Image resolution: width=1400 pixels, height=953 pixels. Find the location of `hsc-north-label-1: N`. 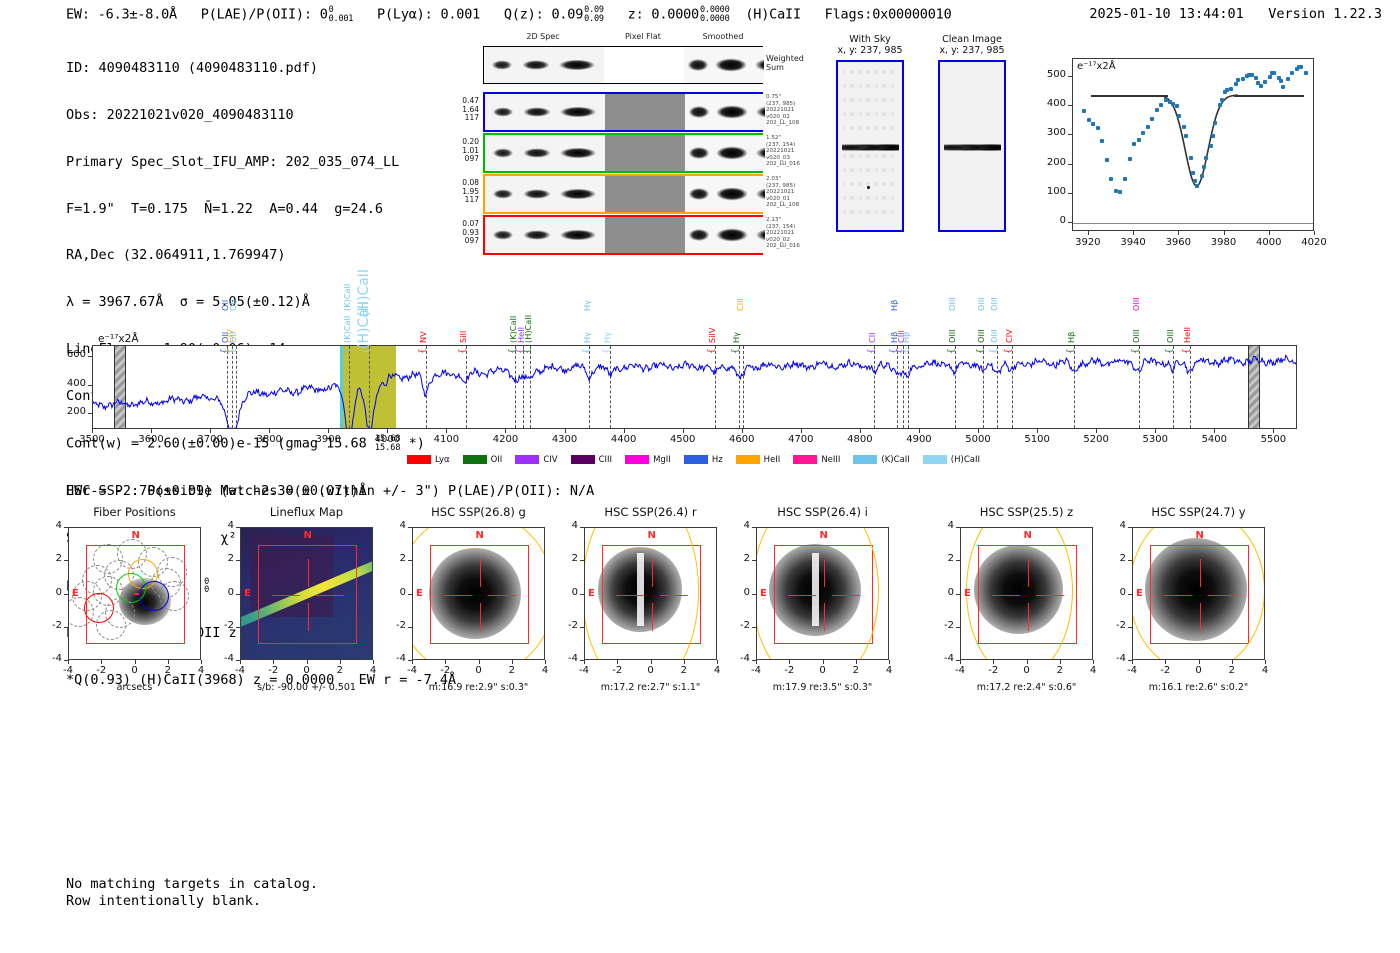

hsc-north-label-1: N is located at coordinates (307, 535).